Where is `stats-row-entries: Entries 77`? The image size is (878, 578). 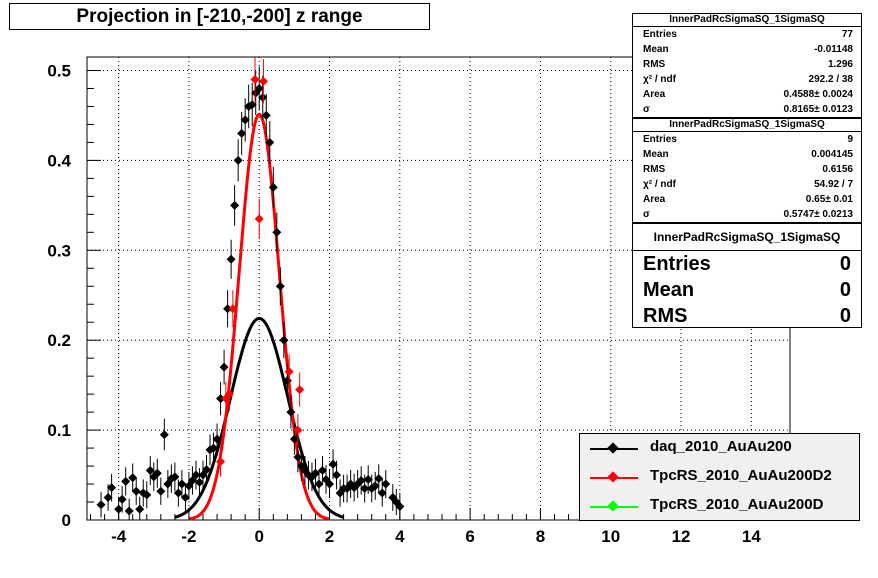
stats-row-entries: Entries 77 is located at coordinates (748, 34).